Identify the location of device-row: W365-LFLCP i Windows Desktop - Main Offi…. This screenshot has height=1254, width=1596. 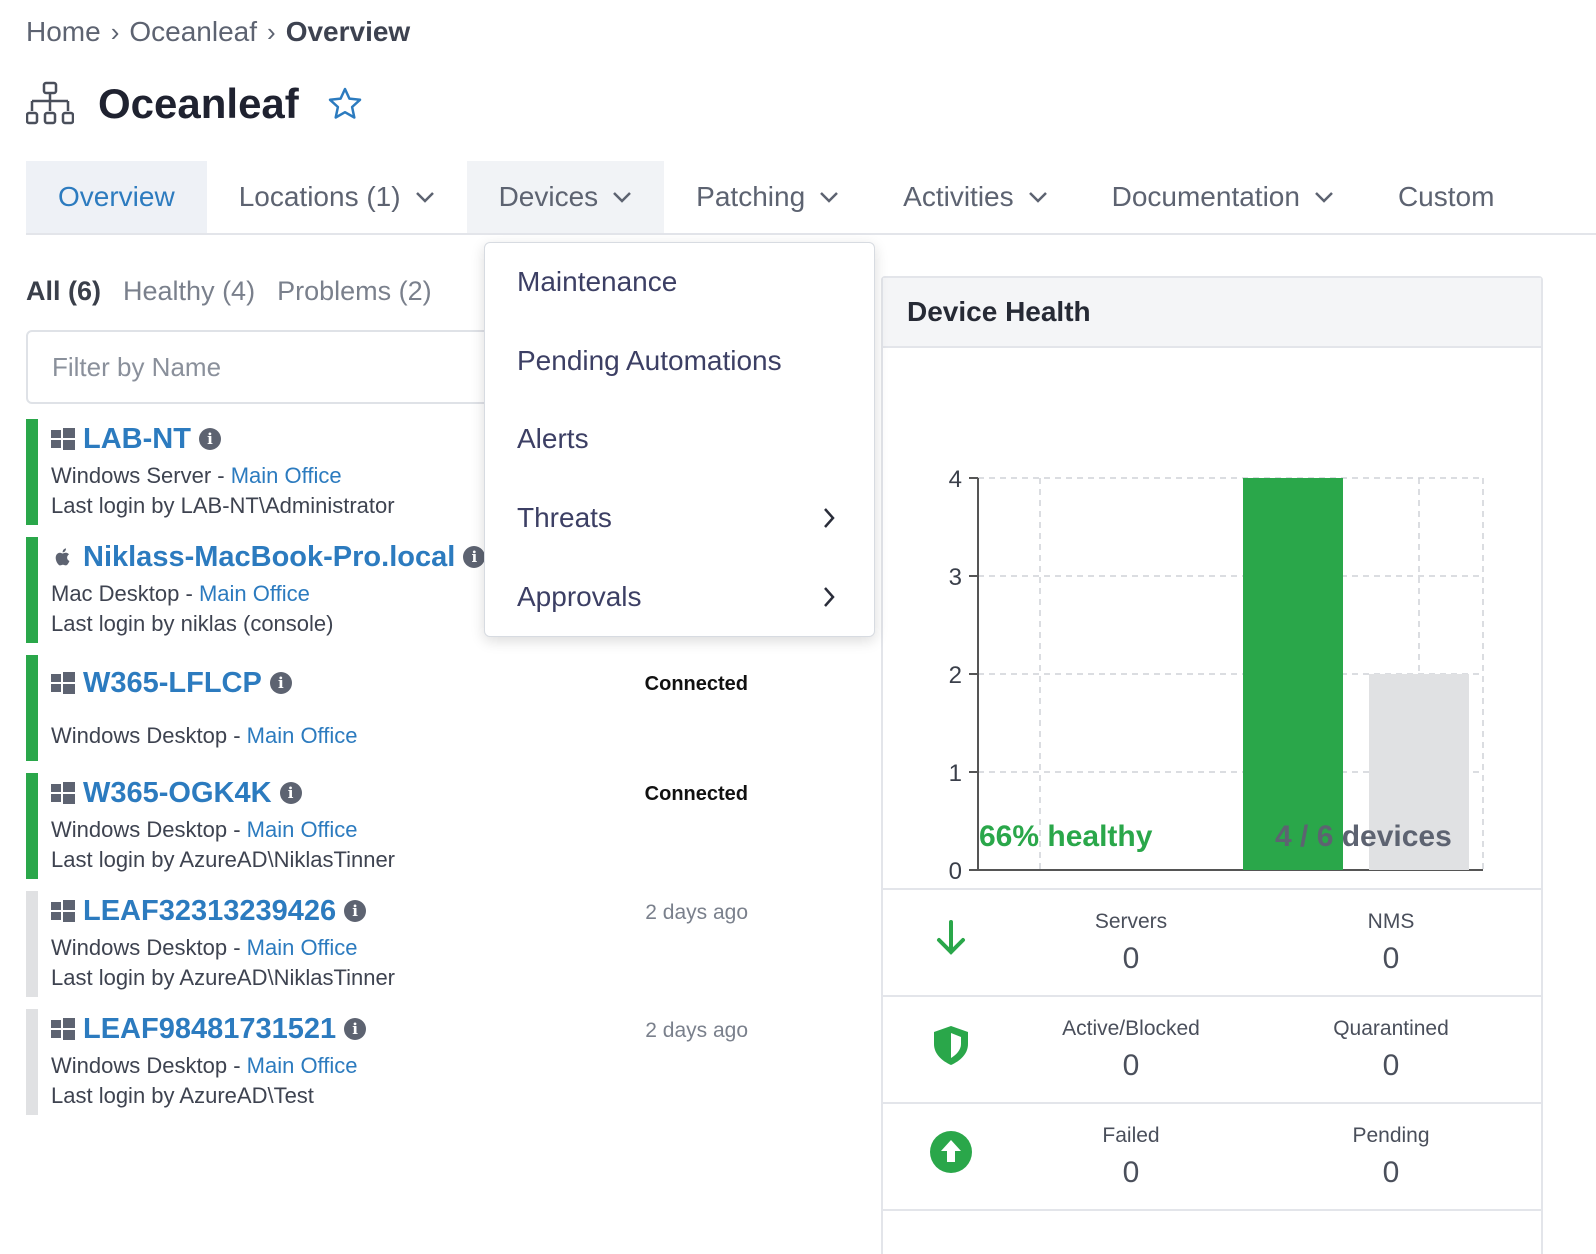
(396, 708).